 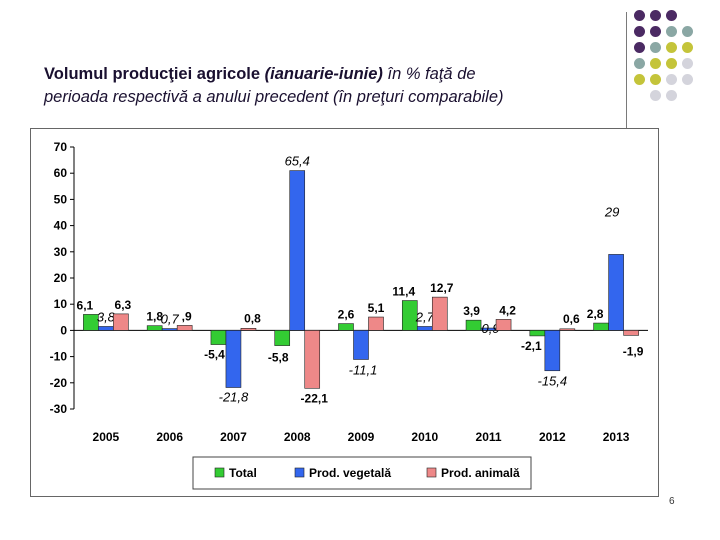 What do you see at coordinates (480, 473) in the screenshot?
I see `legend-label: Prod. animală` at bounding box center [480, 473].